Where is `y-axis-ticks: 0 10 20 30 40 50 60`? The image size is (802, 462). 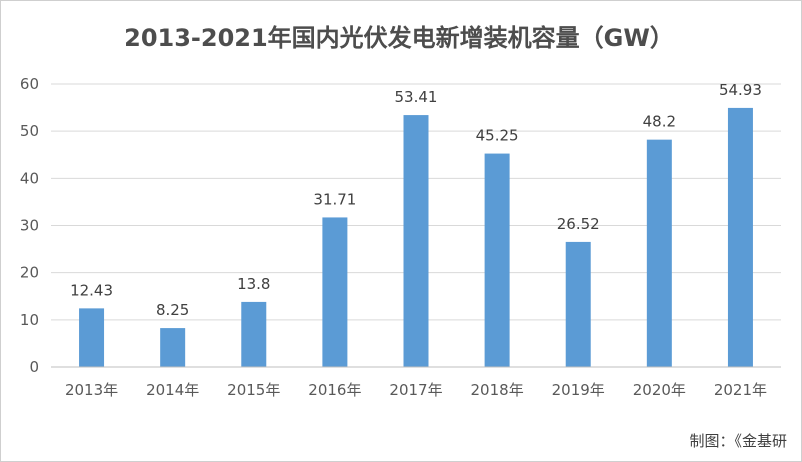
y-axis-ticks: 0 10 20 30 40 50 60 is located at coordinates (29, 225).